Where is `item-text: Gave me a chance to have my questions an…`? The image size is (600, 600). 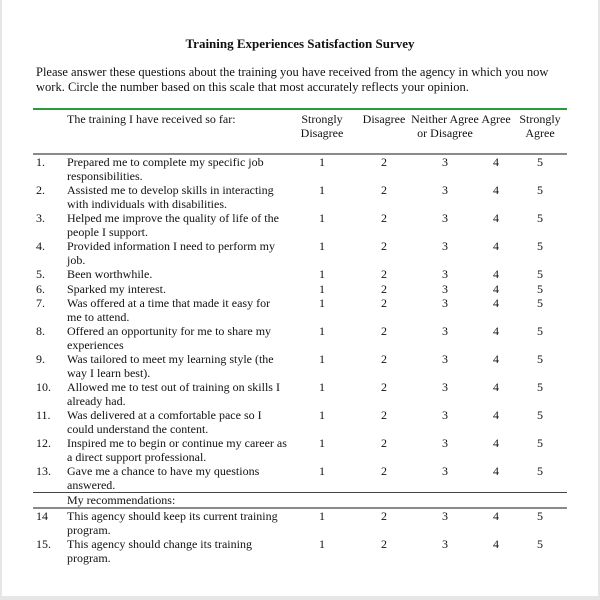 item-text: Gave me a chance to have my questions an… is located at coordinates (163, 478).